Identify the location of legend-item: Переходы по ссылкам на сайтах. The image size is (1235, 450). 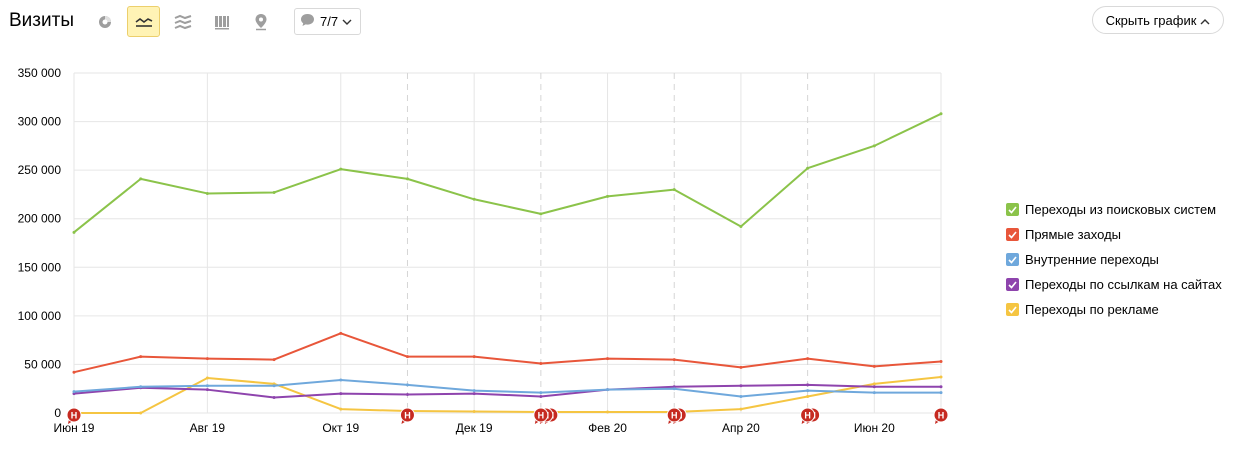
(1114, 284).